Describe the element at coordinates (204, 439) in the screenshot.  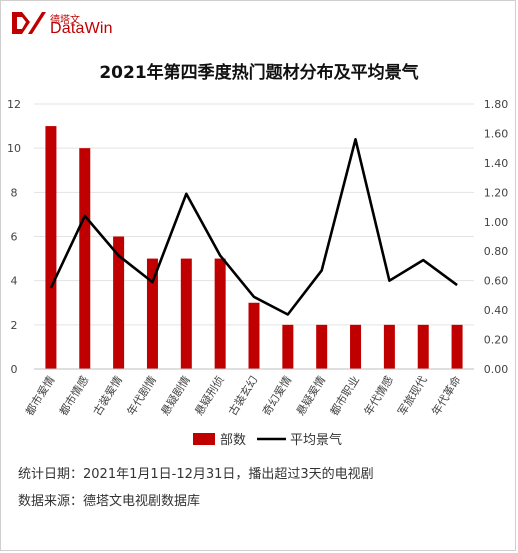
I see `legend-bar-swatch` at that location.